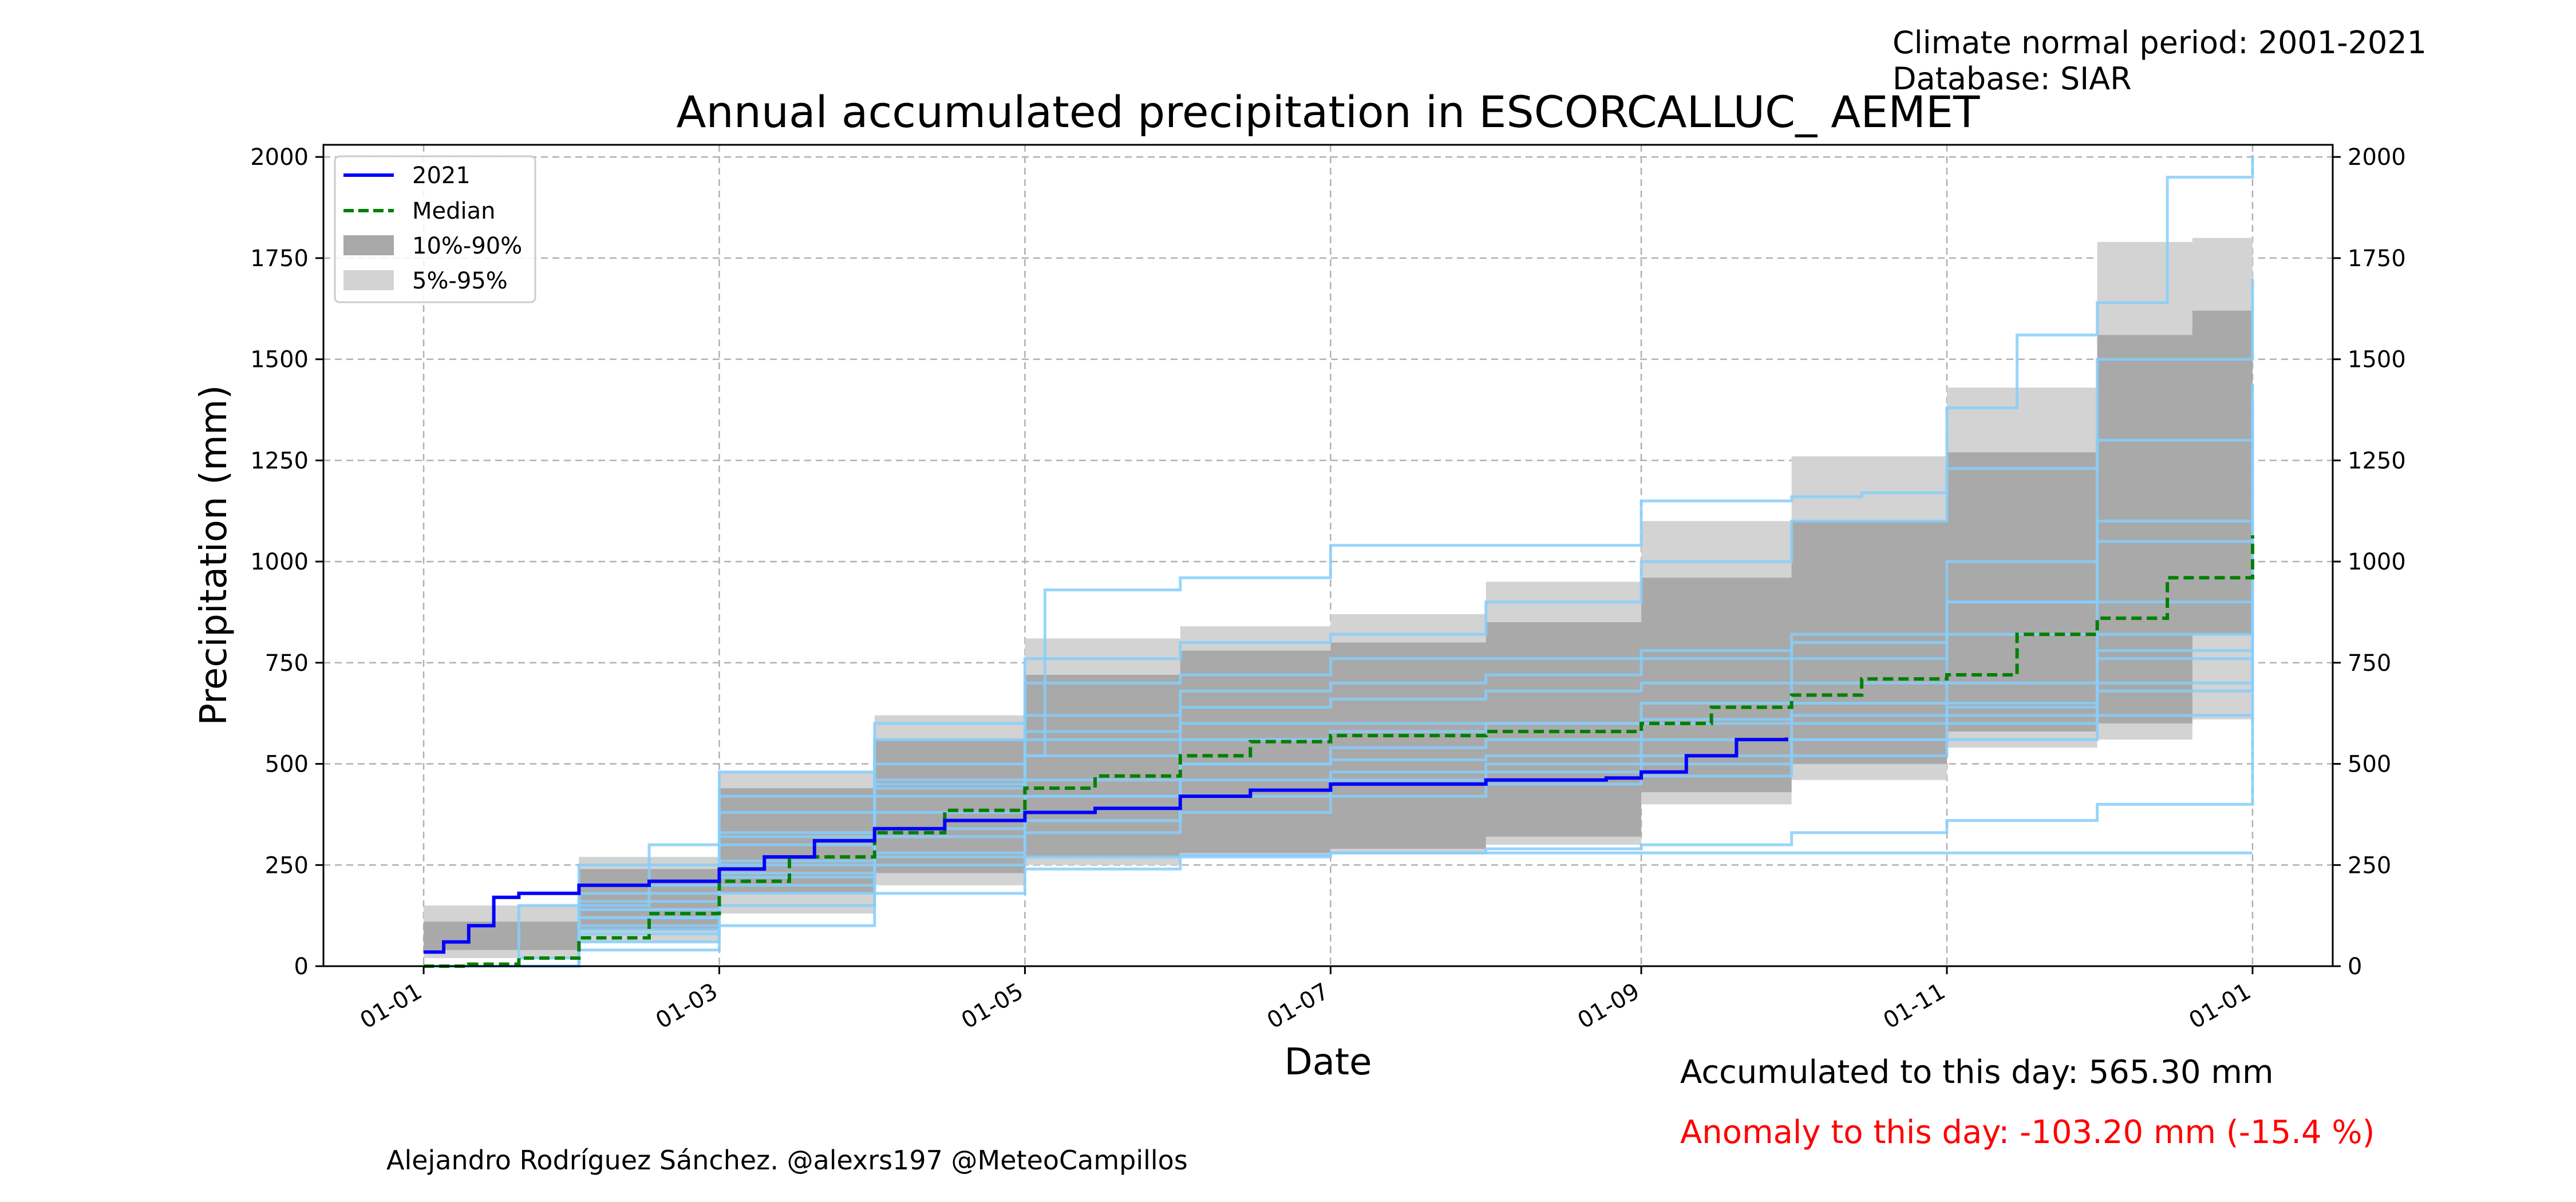 The width and height of the screenshot is (2576, 1202). What do you see at coordinates (2377, 158) in the screenshot?
I see `y-tick-label-right-8: 2000` at bounding box center [2377, 158].